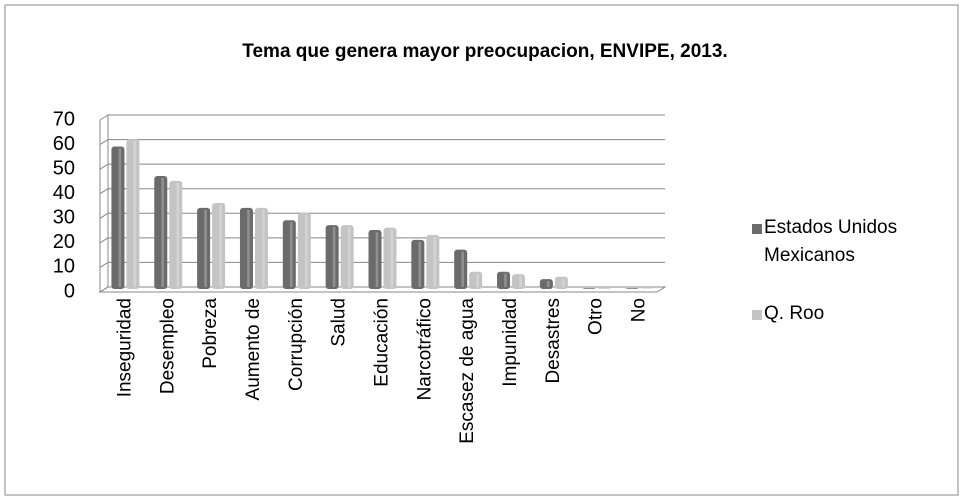 The height and width of the screenshot is (503, 964). Describe the element at coordinates (64, 168) in the screenshot. I see `y-tick-label: 50` at that location.